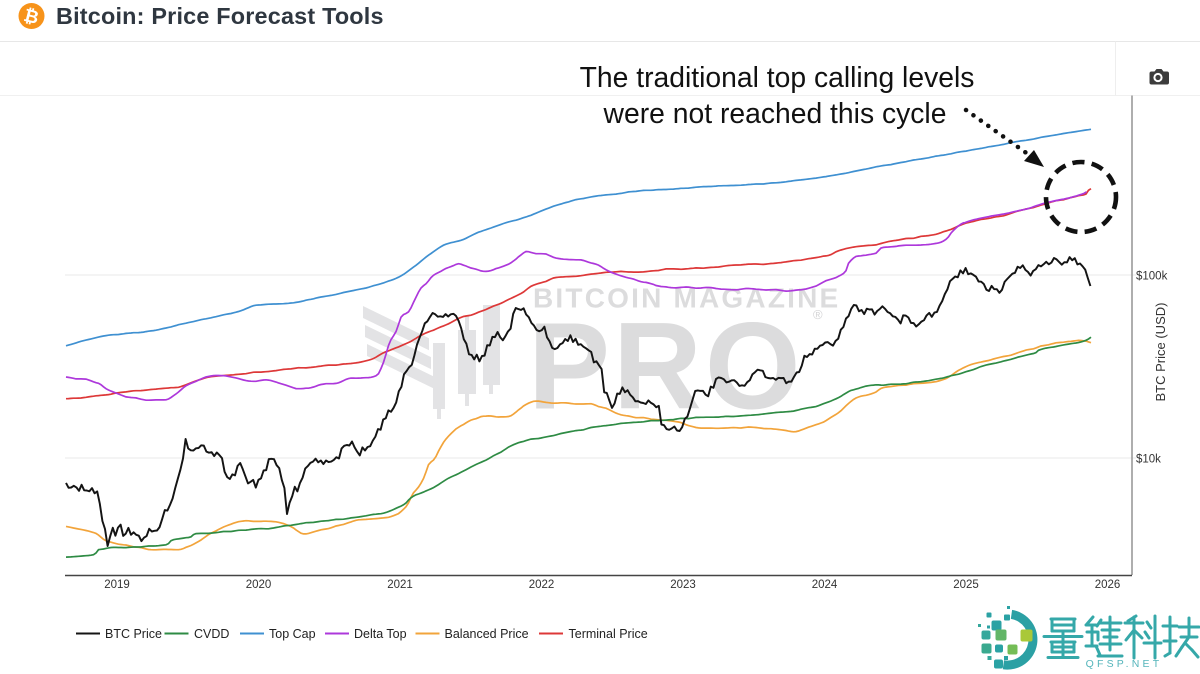  I want to click on svg-text: 2022, so click(542, 585).